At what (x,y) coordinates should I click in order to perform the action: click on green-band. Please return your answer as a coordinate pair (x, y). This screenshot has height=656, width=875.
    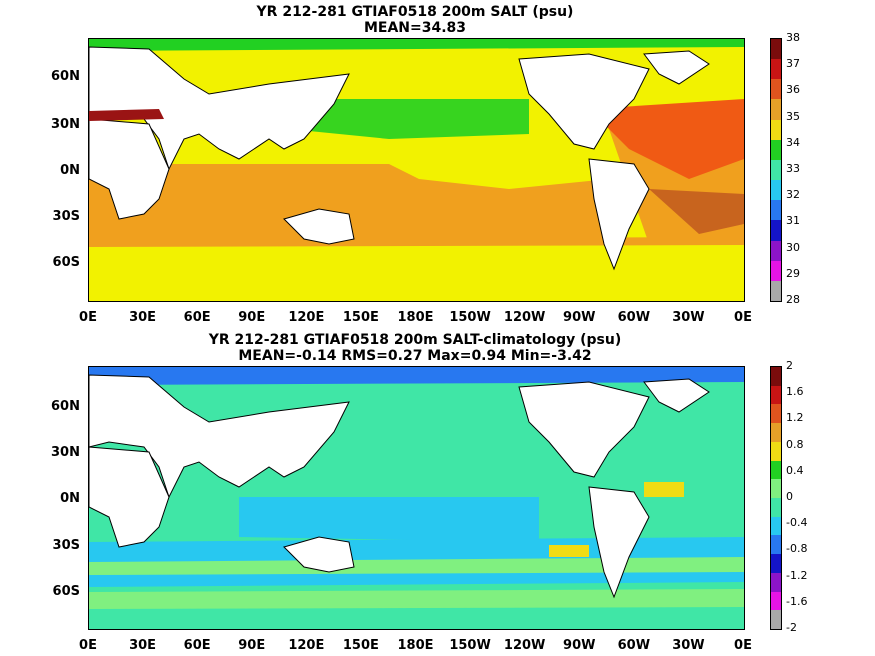
    Looking at the image, I should click on (416, 566).